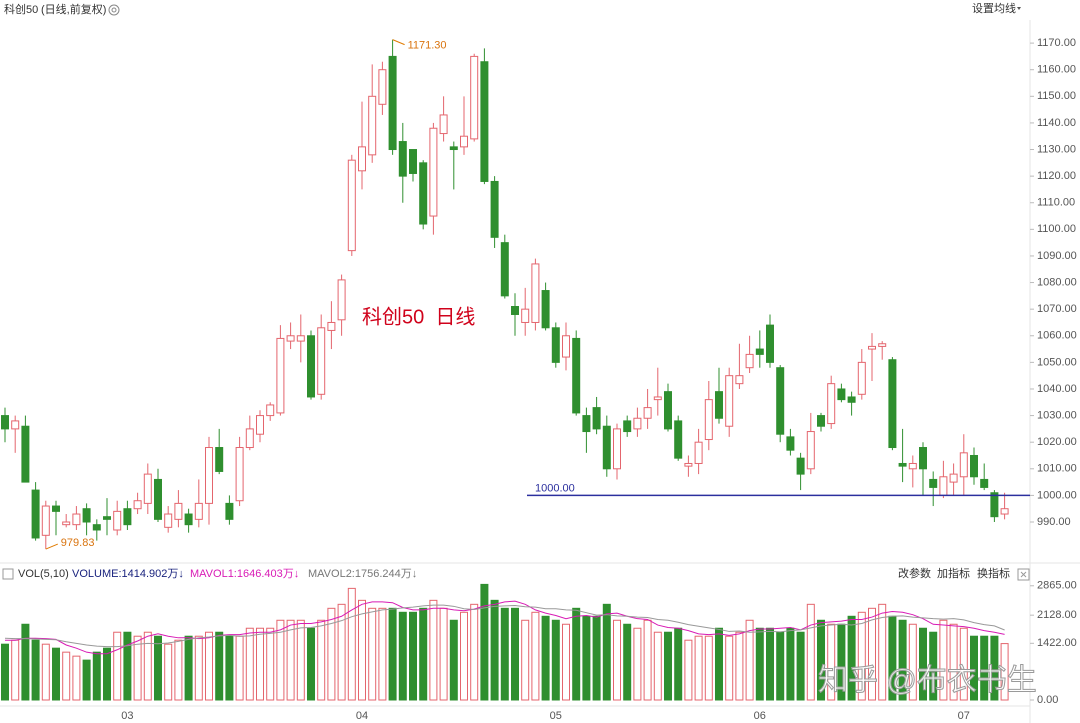 This screenshot has height=723, width=1080. Describe the element at coordinates (1019, 8) in the screenshot. I see `dropdown-arrow` at that location.